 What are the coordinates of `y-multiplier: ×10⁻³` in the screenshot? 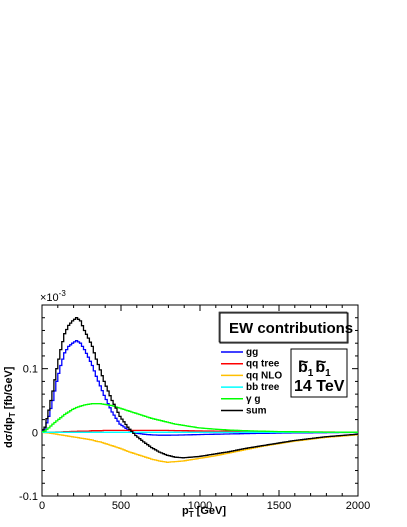 It's located at (53, 296).